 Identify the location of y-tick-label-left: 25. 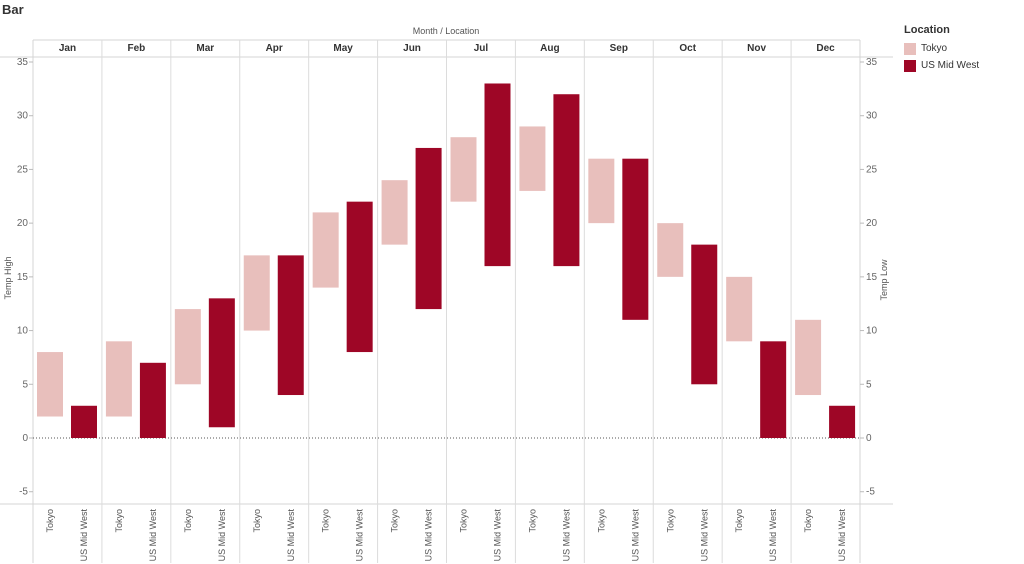
(23, 169).